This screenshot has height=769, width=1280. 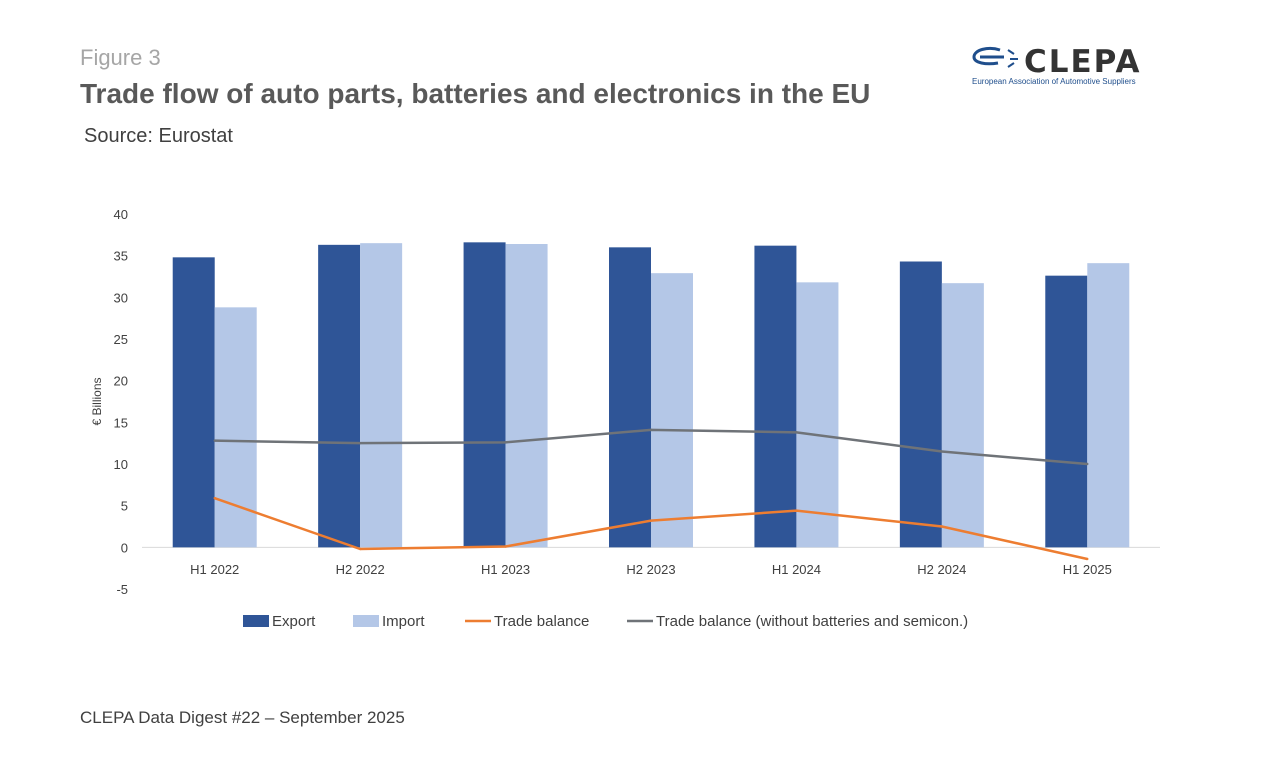 I want to click on legend-label: Import, so click(x=403, y=621).